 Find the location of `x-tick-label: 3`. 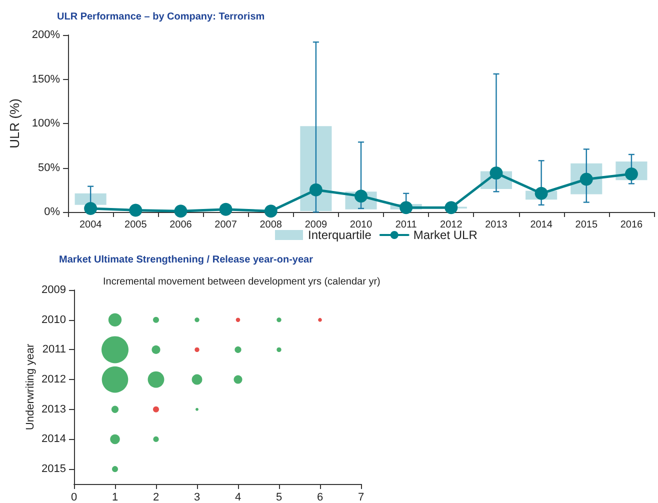

x-tick-label: 3 is located at coordinates (197, 497).